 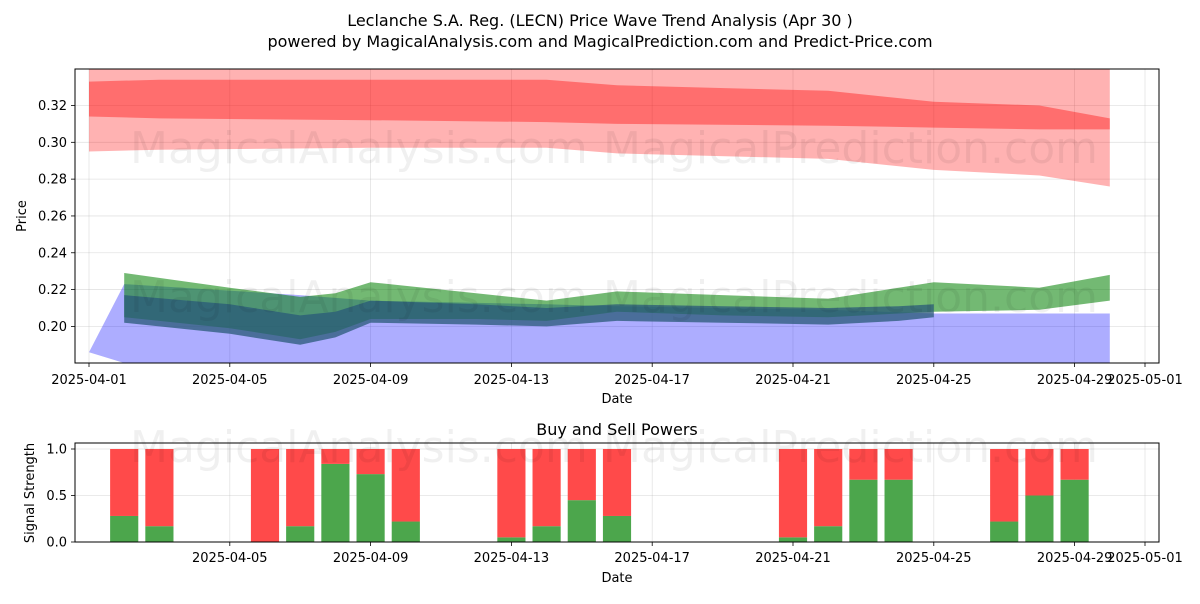 I want to click on price-xtick-label: 2025-04-05, so click(x=230, y=380).